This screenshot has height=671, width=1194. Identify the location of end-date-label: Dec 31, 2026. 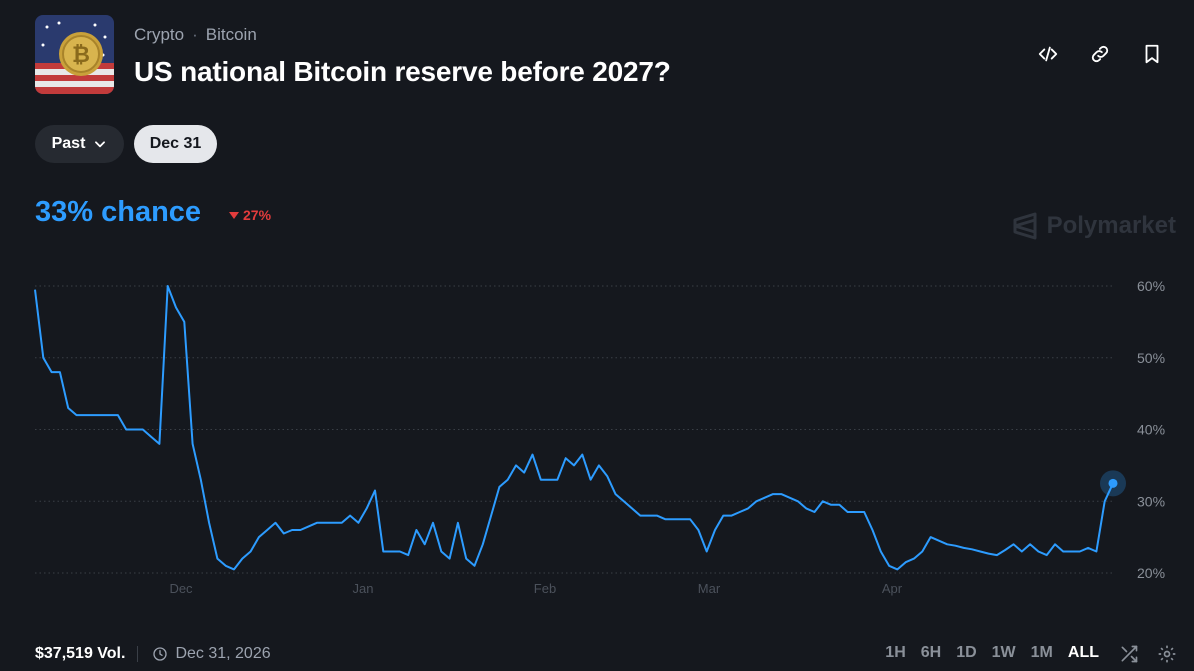
(223, 653).